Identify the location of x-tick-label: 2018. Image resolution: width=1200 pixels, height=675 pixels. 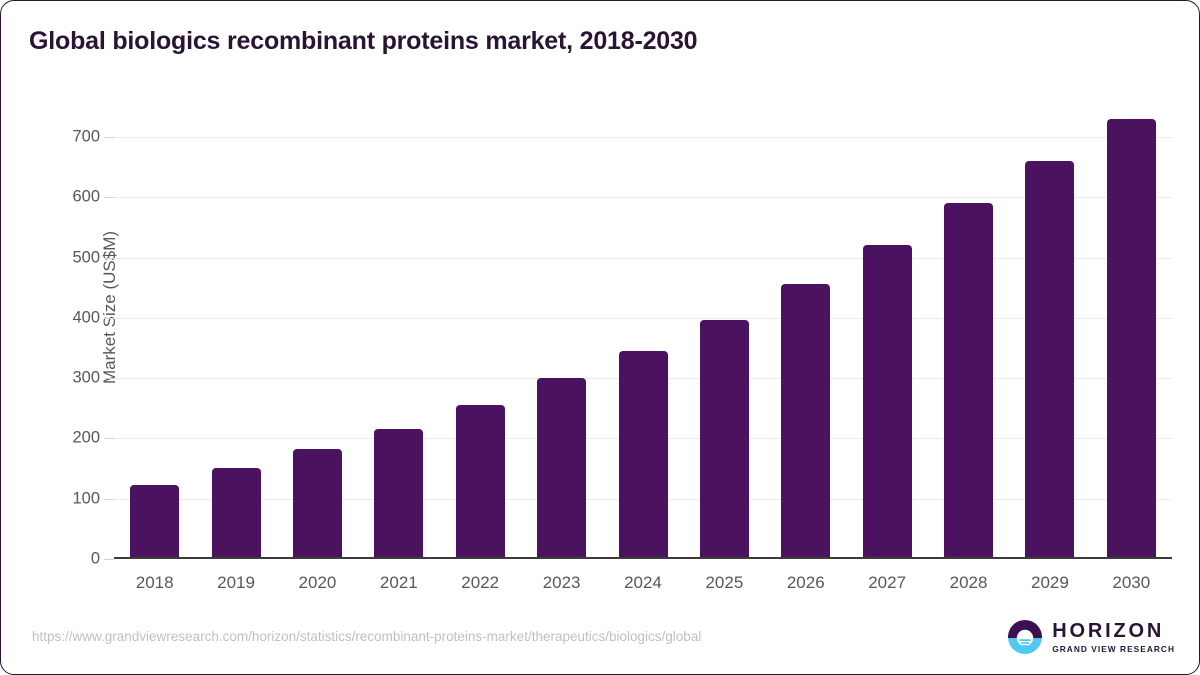
(154, 582).